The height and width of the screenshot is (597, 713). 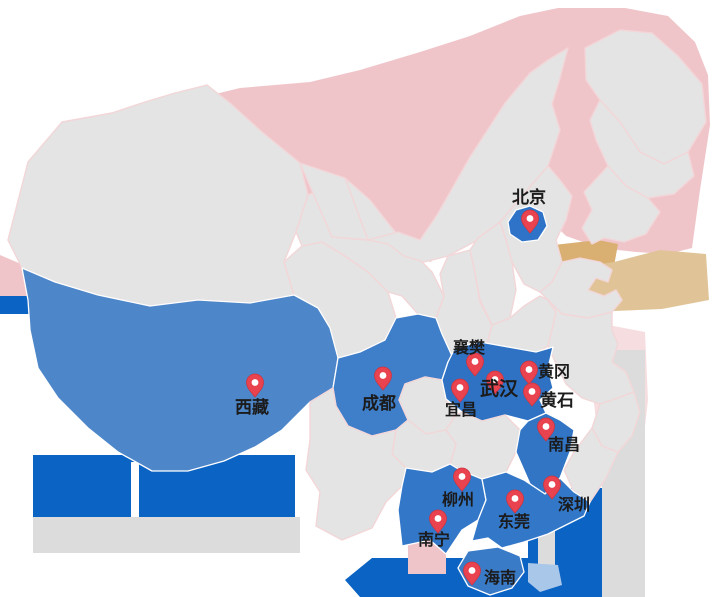 What do you see at coordinates (166, 535) in the screenshot?
I see `shadow-southwest-gray-band` at bounding box center [166, 535].